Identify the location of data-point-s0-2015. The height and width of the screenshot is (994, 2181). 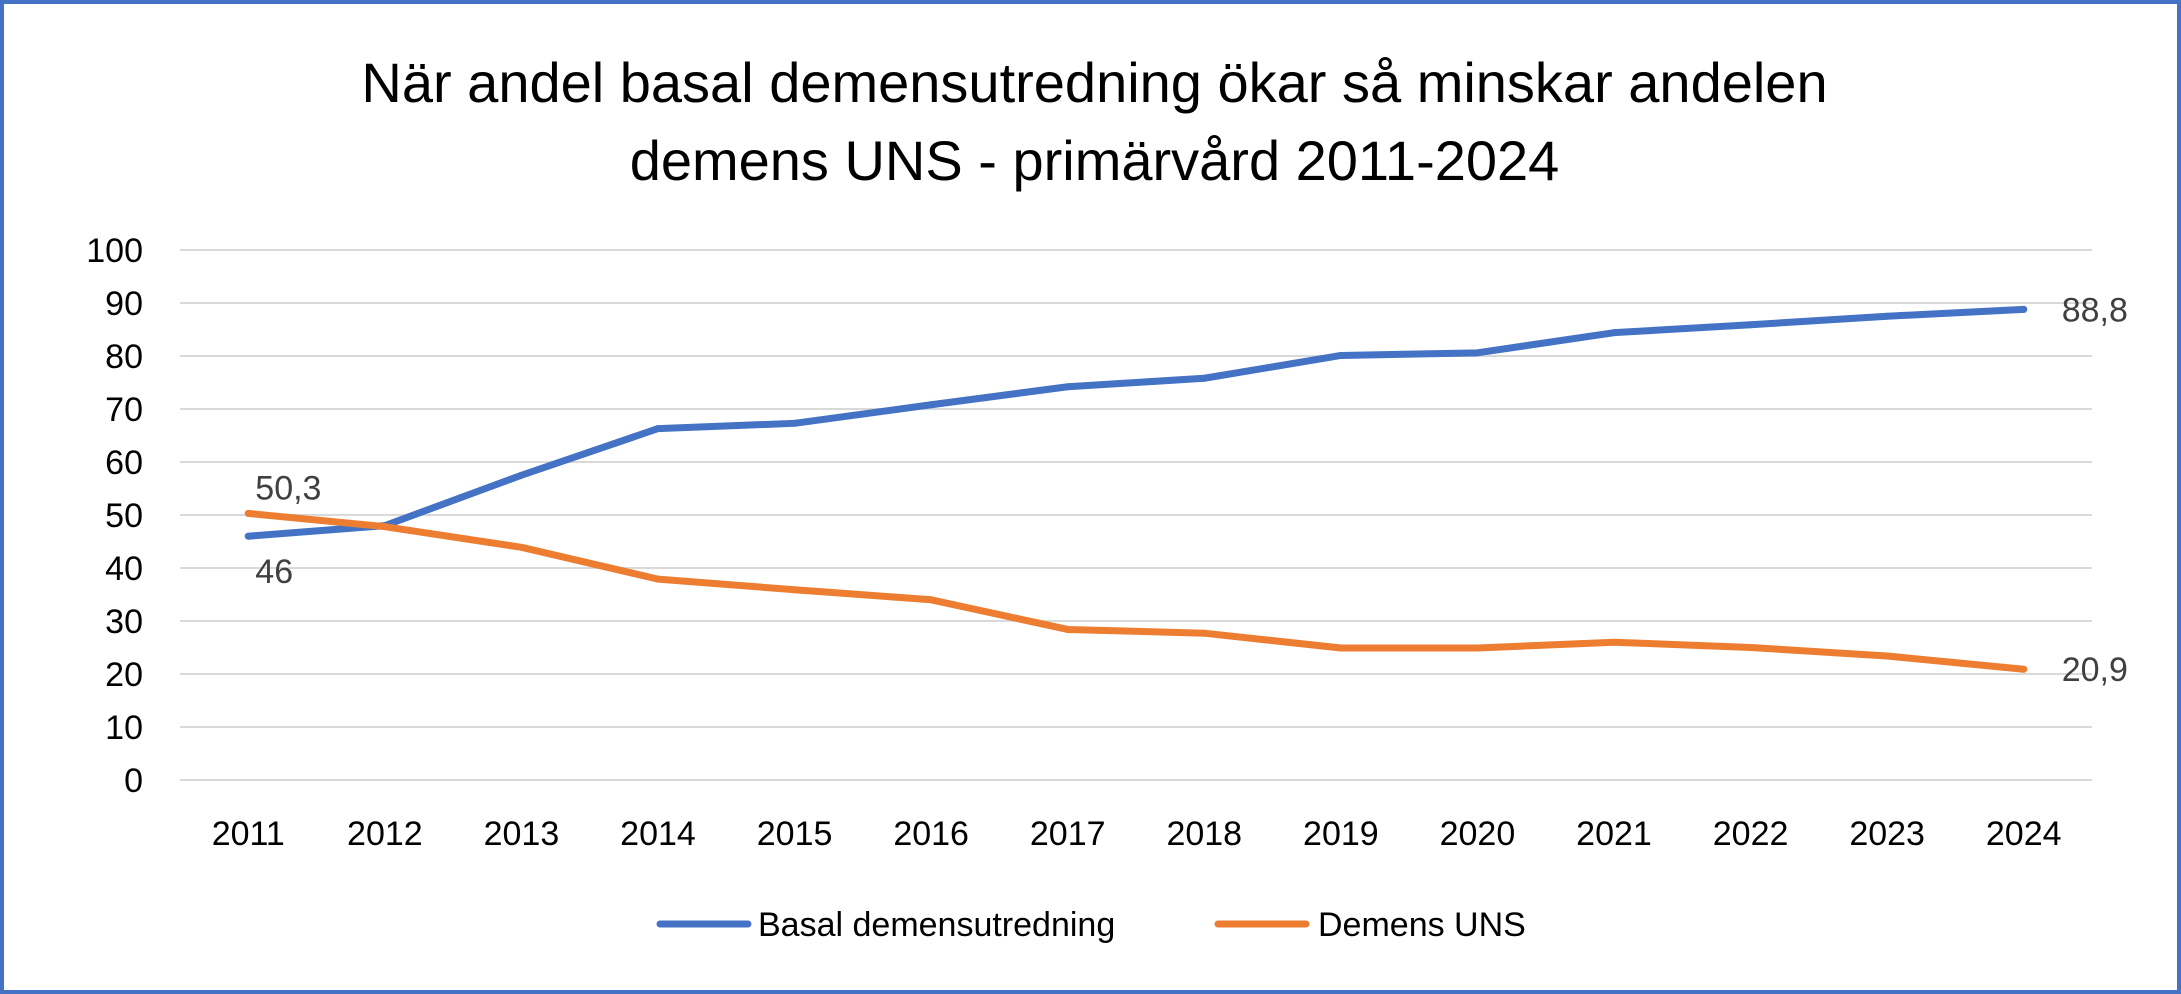
(795, 423).